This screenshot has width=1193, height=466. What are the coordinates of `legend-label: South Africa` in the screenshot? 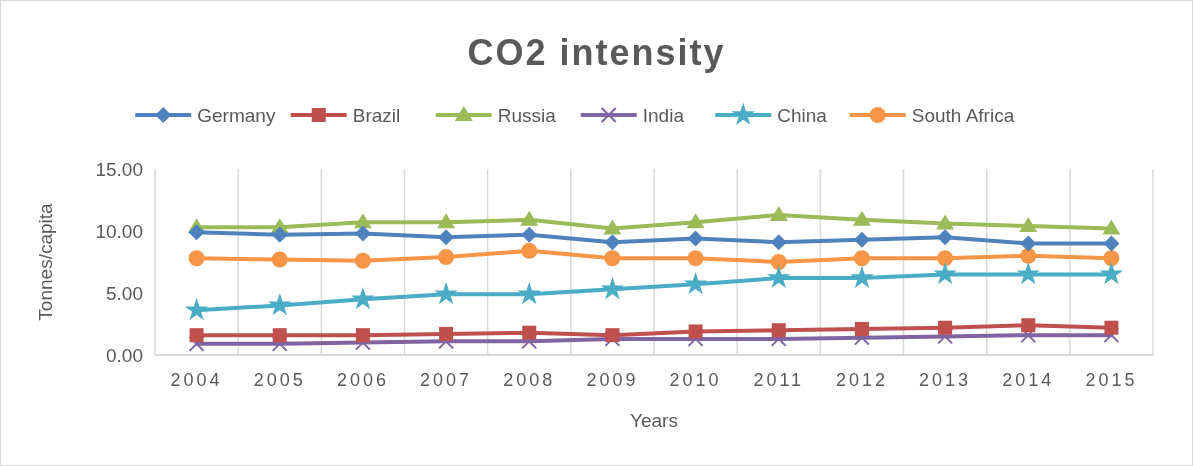 It's located at (963, 115).